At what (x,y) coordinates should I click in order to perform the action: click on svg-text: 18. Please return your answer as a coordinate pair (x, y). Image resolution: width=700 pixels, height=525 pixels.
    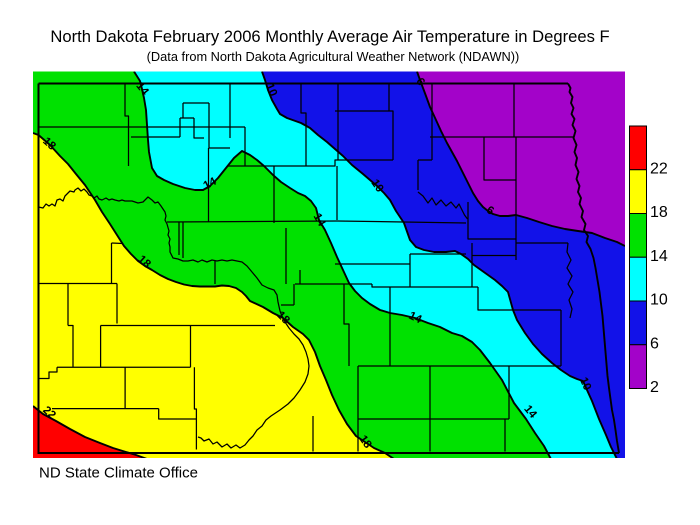
    Looking at the image, I should click on (659, 212).